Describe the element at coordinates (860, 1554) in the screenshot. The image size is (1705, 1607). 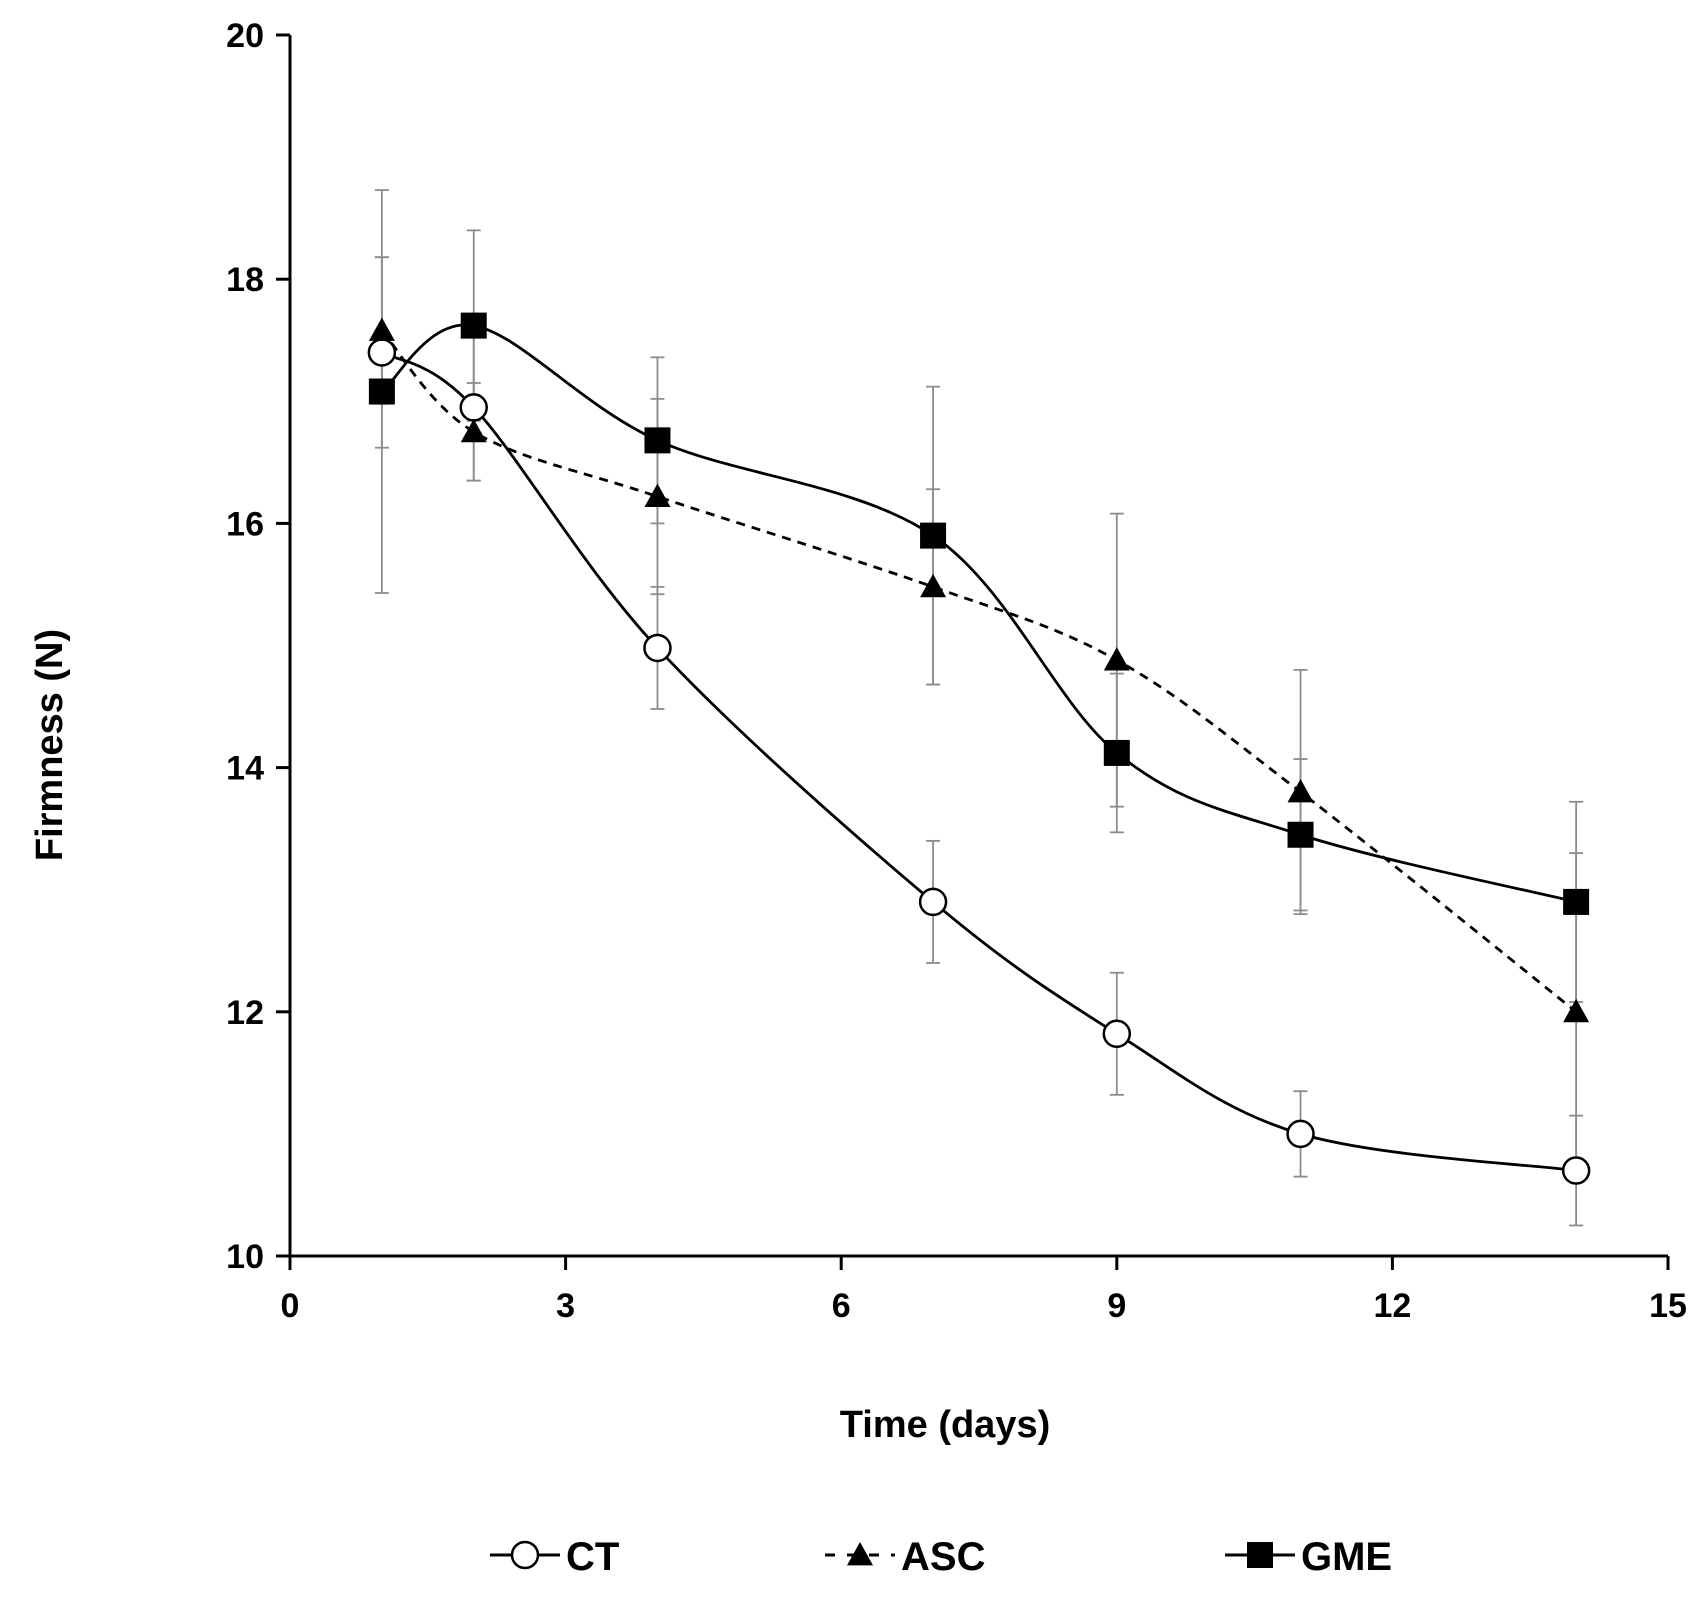
I see `legend-marker-asc` at that location.